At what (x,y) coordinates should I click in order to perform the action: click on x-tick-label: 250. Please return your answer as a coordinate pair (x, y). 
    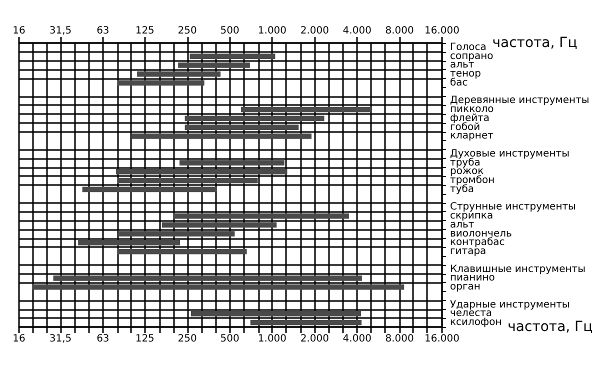
    Looking at the image, I should click on (187, 339).